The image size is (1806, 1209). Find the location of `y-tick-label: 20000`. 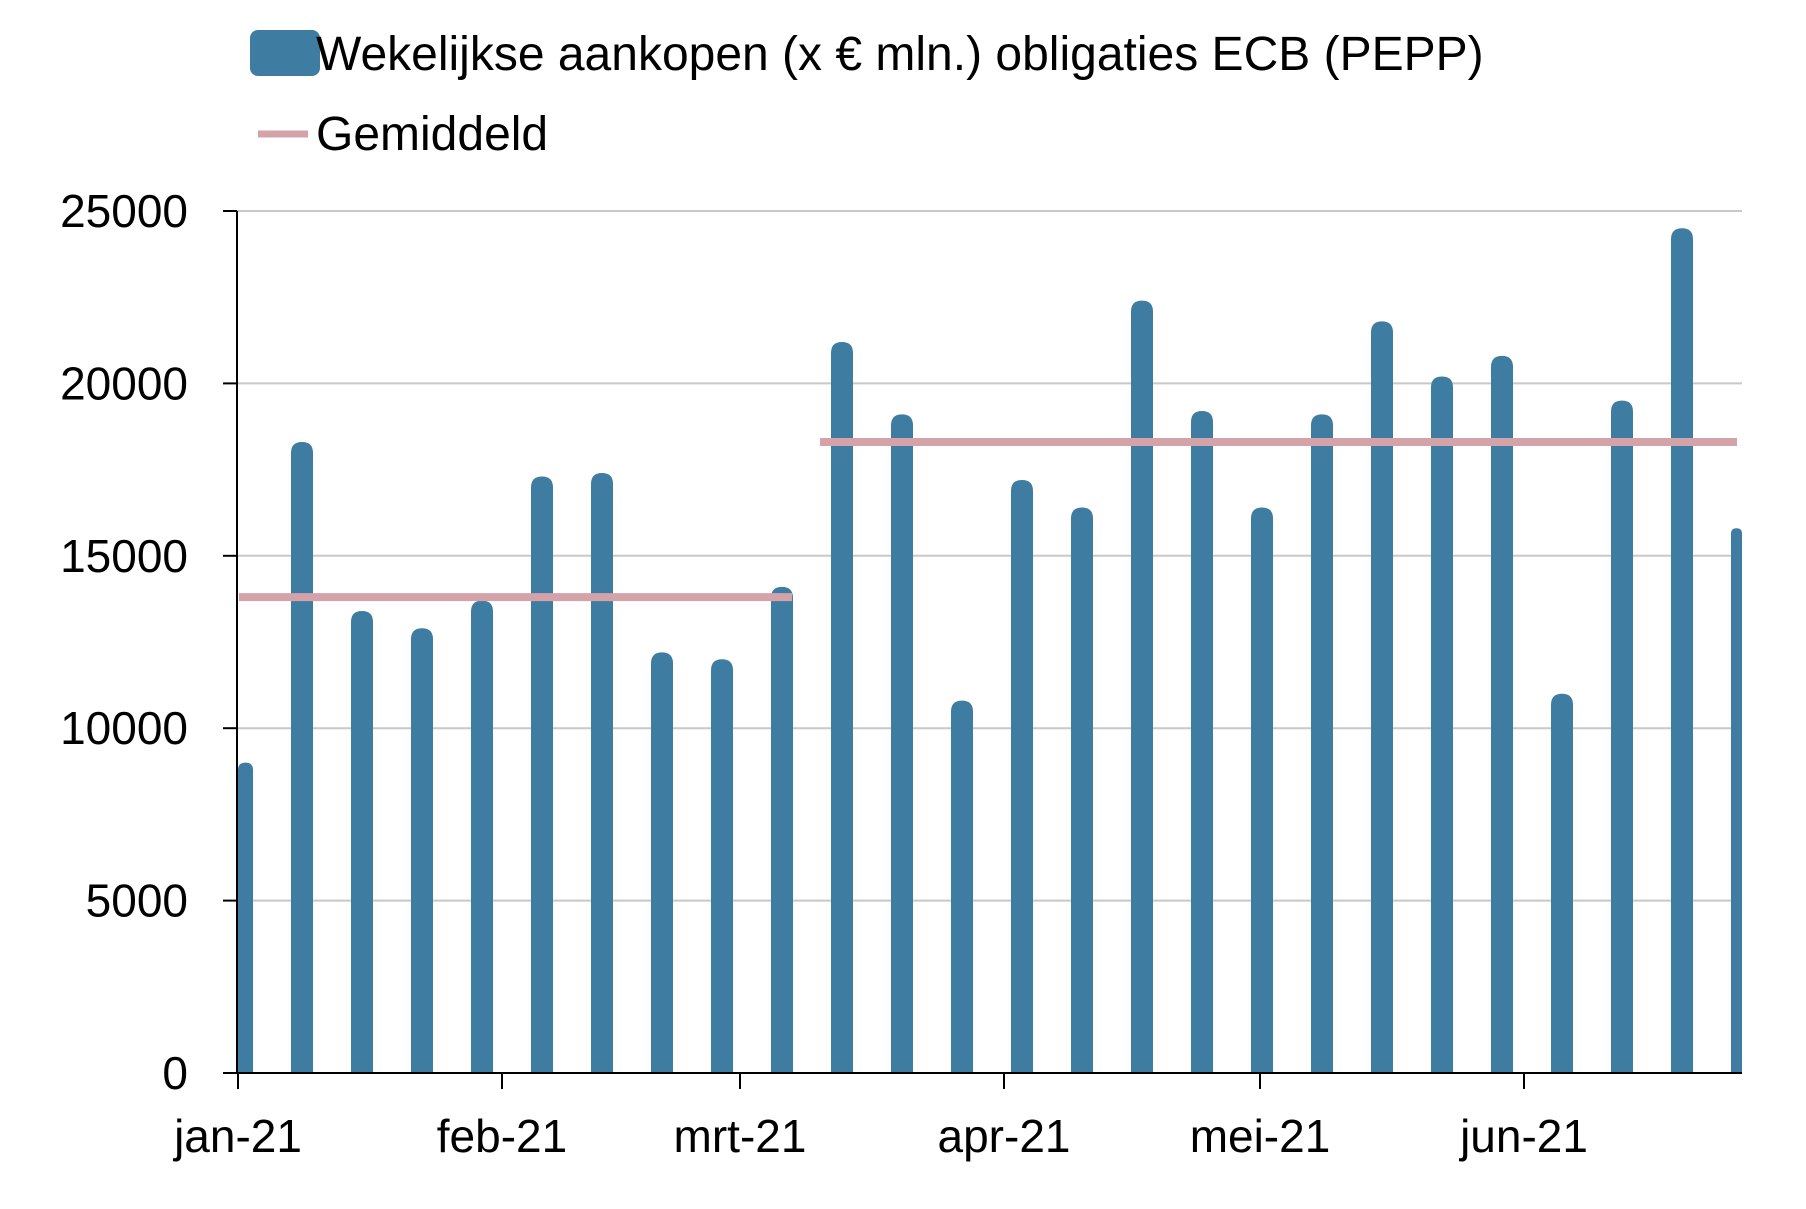

y-tick-label: 20000 is located at coordinates (124, 383).